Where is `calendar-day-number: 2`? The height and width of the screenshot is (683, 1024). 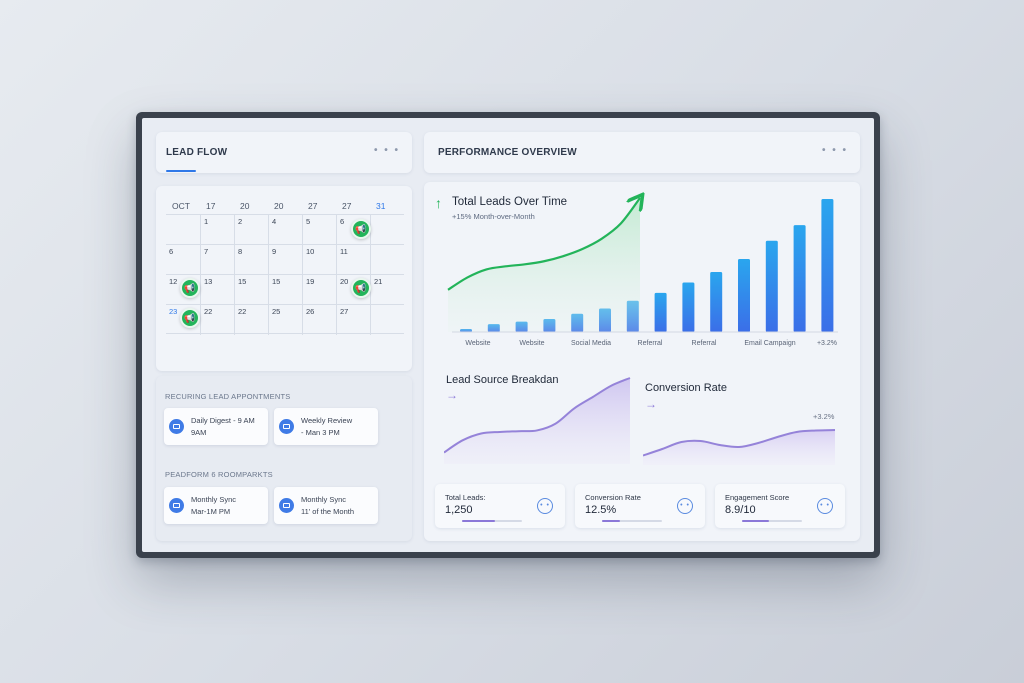 calendar-day-number: 2 is located at coordinates (240, 221).